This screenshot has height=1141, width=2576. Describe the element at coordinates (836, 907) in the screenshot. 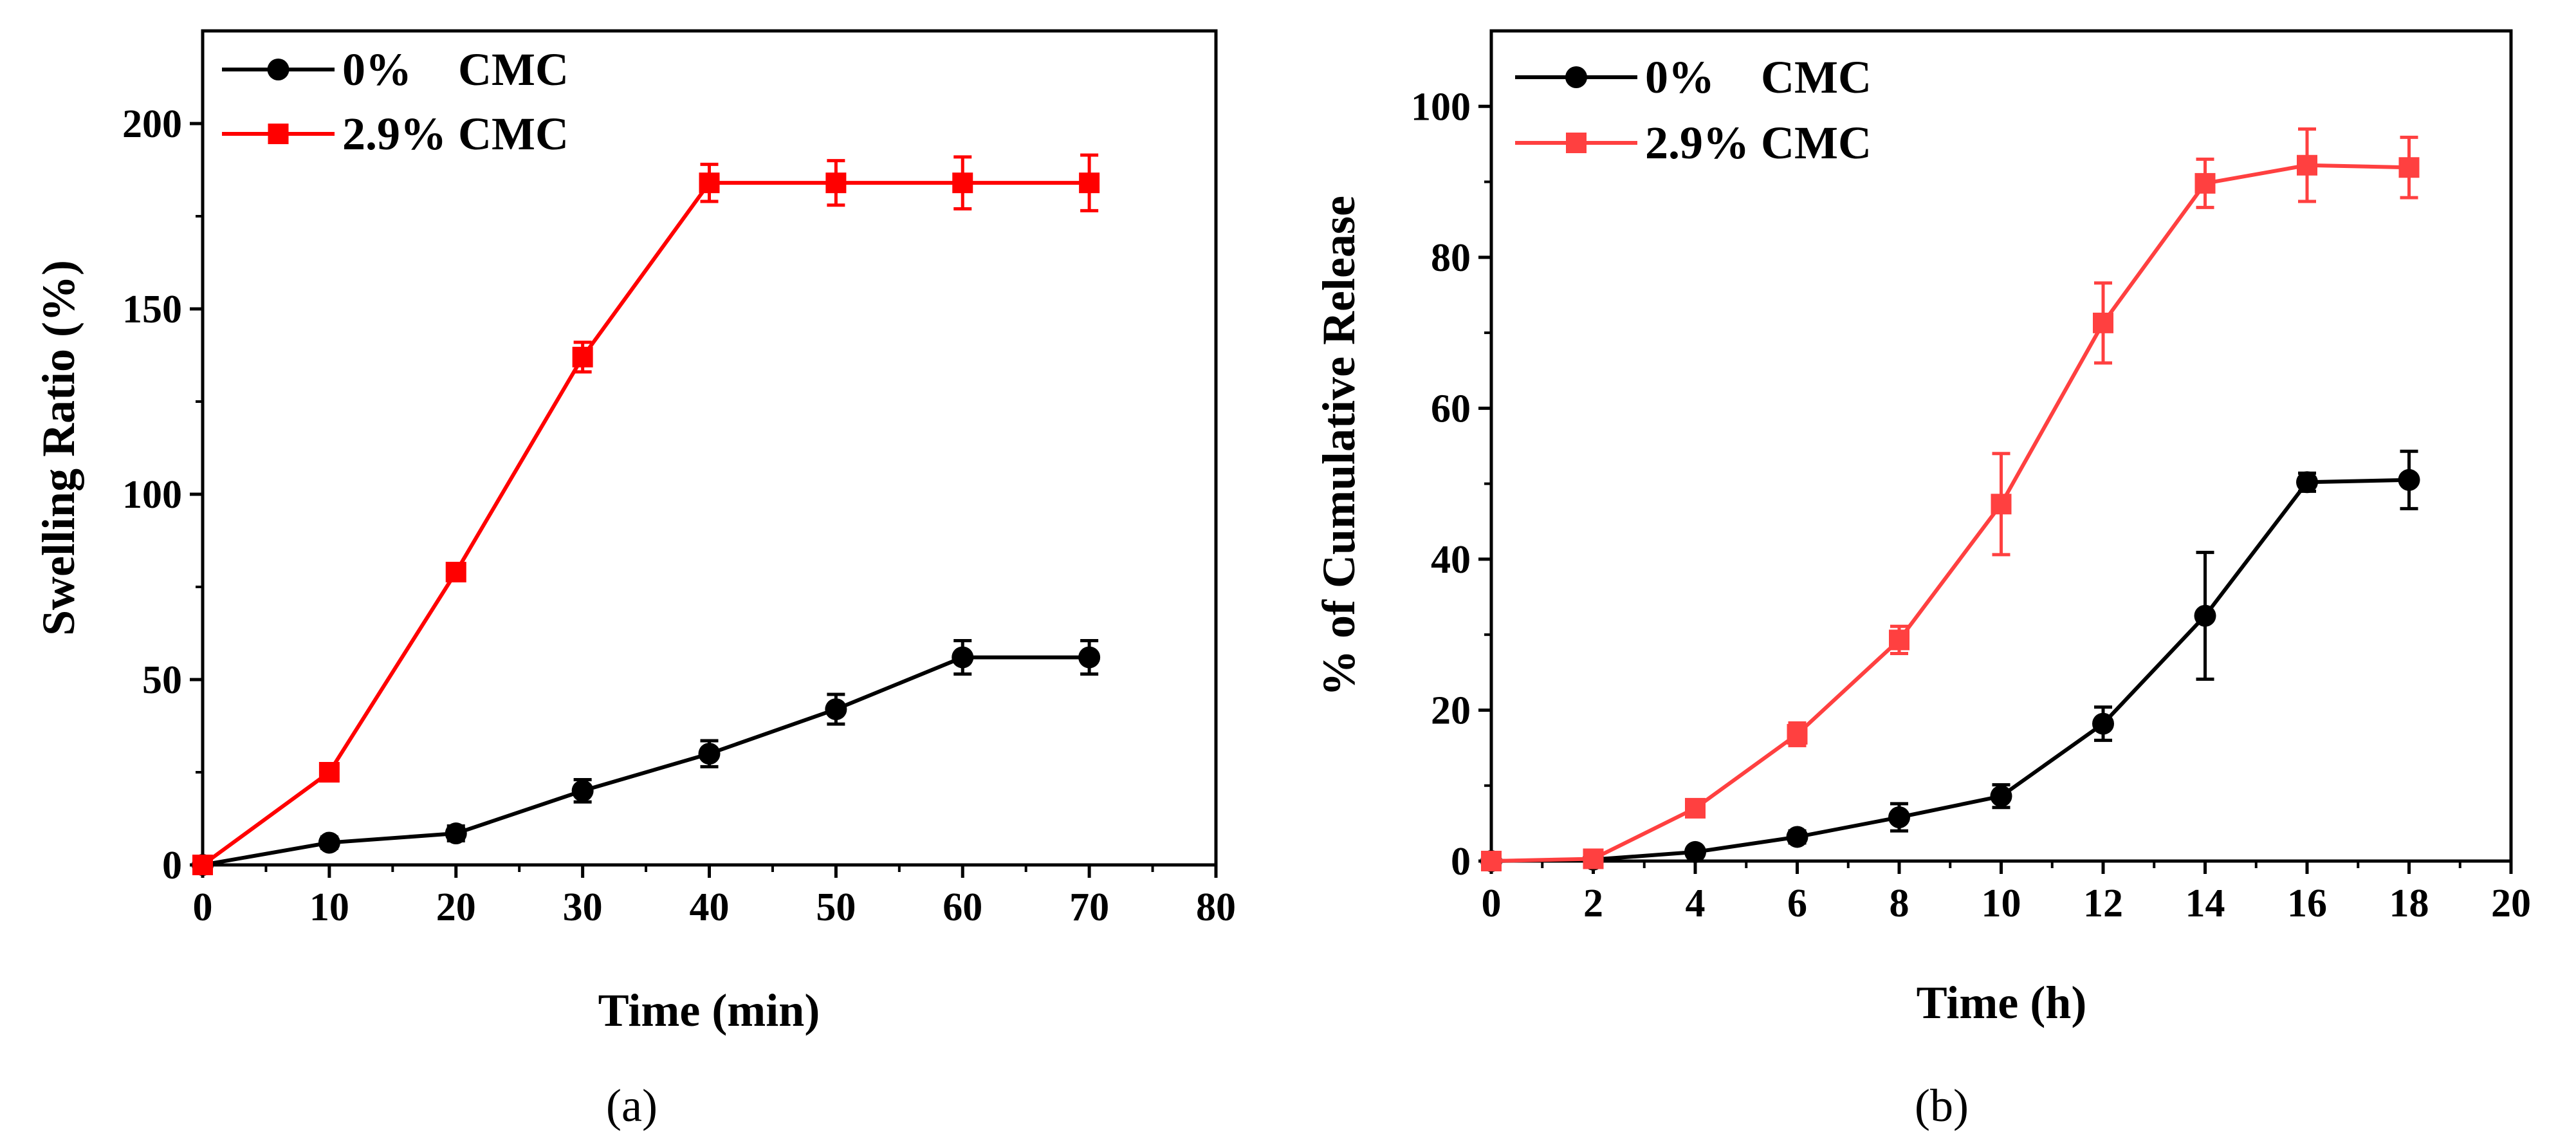

I see `panel-a-x-tick-label: 50` at that location.